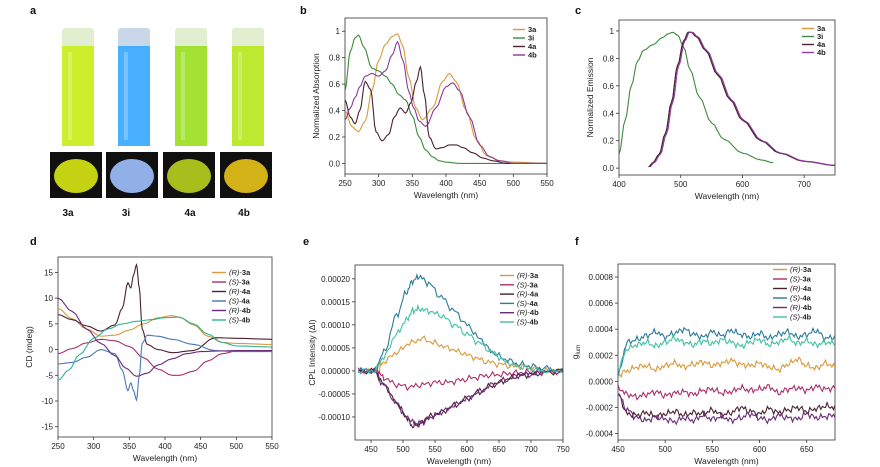 The width and height of the screenshot is (880, 467). What do you see at coordinates (33, 11) in the screenshot?
I see `panel-label-a: a` at bounding box center [33, 11].